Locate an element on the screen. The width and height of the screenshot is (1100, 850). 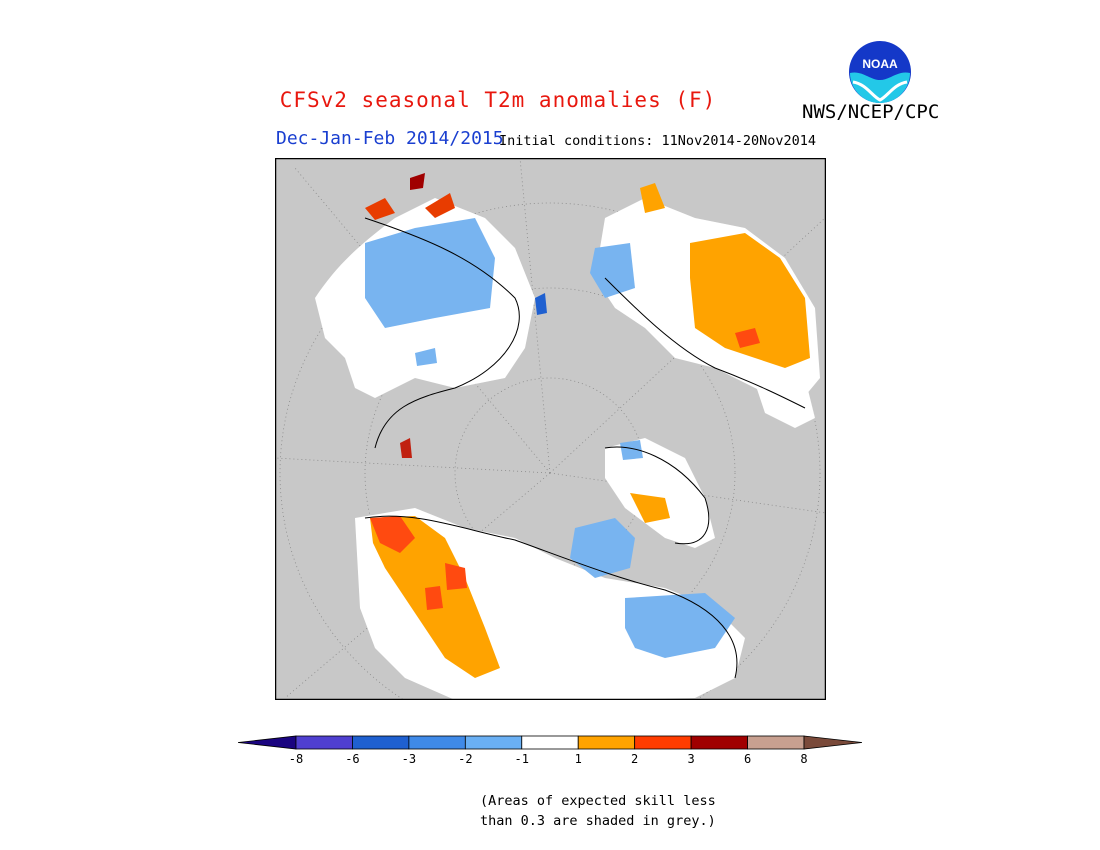
chart-title: CFSv2 seasonal T2m anomalies (F) is located at coordinates (550, 100).